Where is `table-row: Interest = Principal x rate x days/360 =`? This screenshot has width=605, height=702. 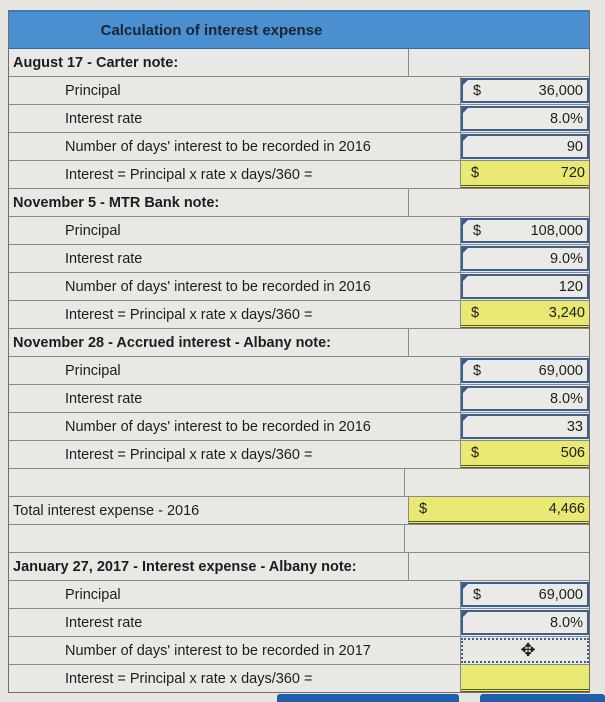 table-row: Interest = Principal x rate x days/360 = is located at coordinates (299, 679).